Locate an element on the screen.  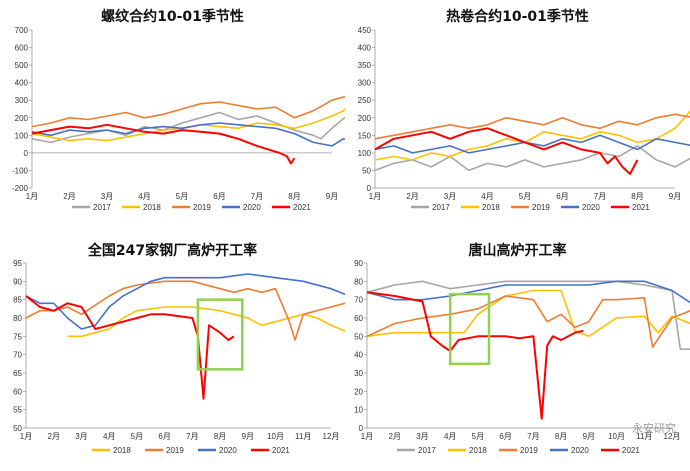
y-tick-label: 200 is located at coordinates (365, 118).